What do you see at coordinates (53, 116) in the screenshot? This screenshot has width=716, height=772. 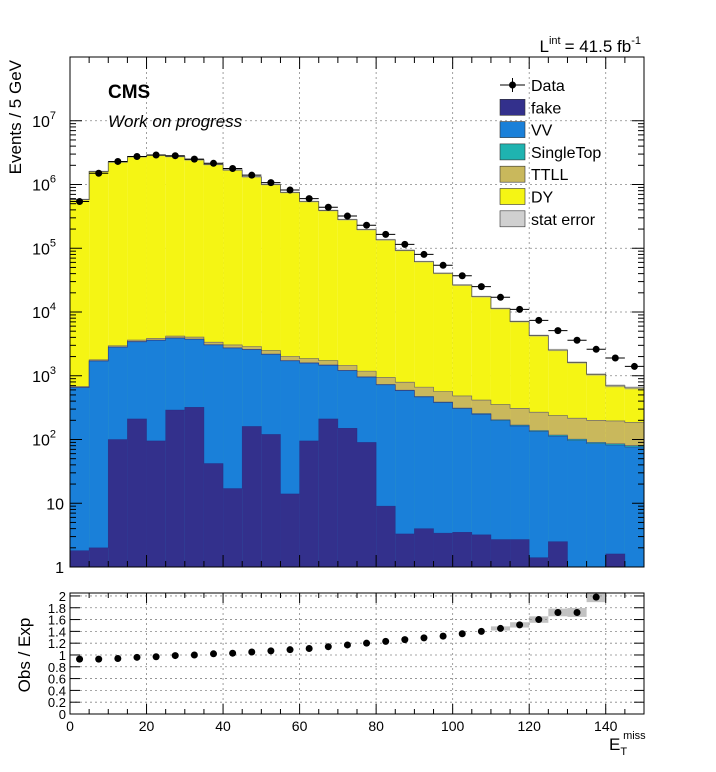 I see `y-tick-label-exponent: 7` at bounding box center [53, 116].